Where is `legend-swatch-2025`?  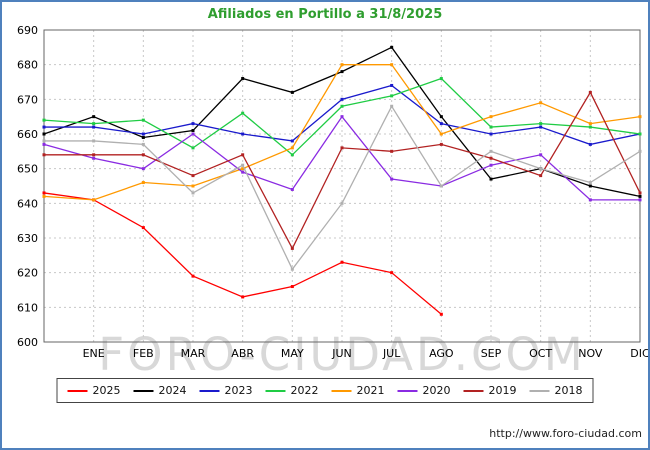 legend-swatch-2025 is located at coordinates (77, 390).